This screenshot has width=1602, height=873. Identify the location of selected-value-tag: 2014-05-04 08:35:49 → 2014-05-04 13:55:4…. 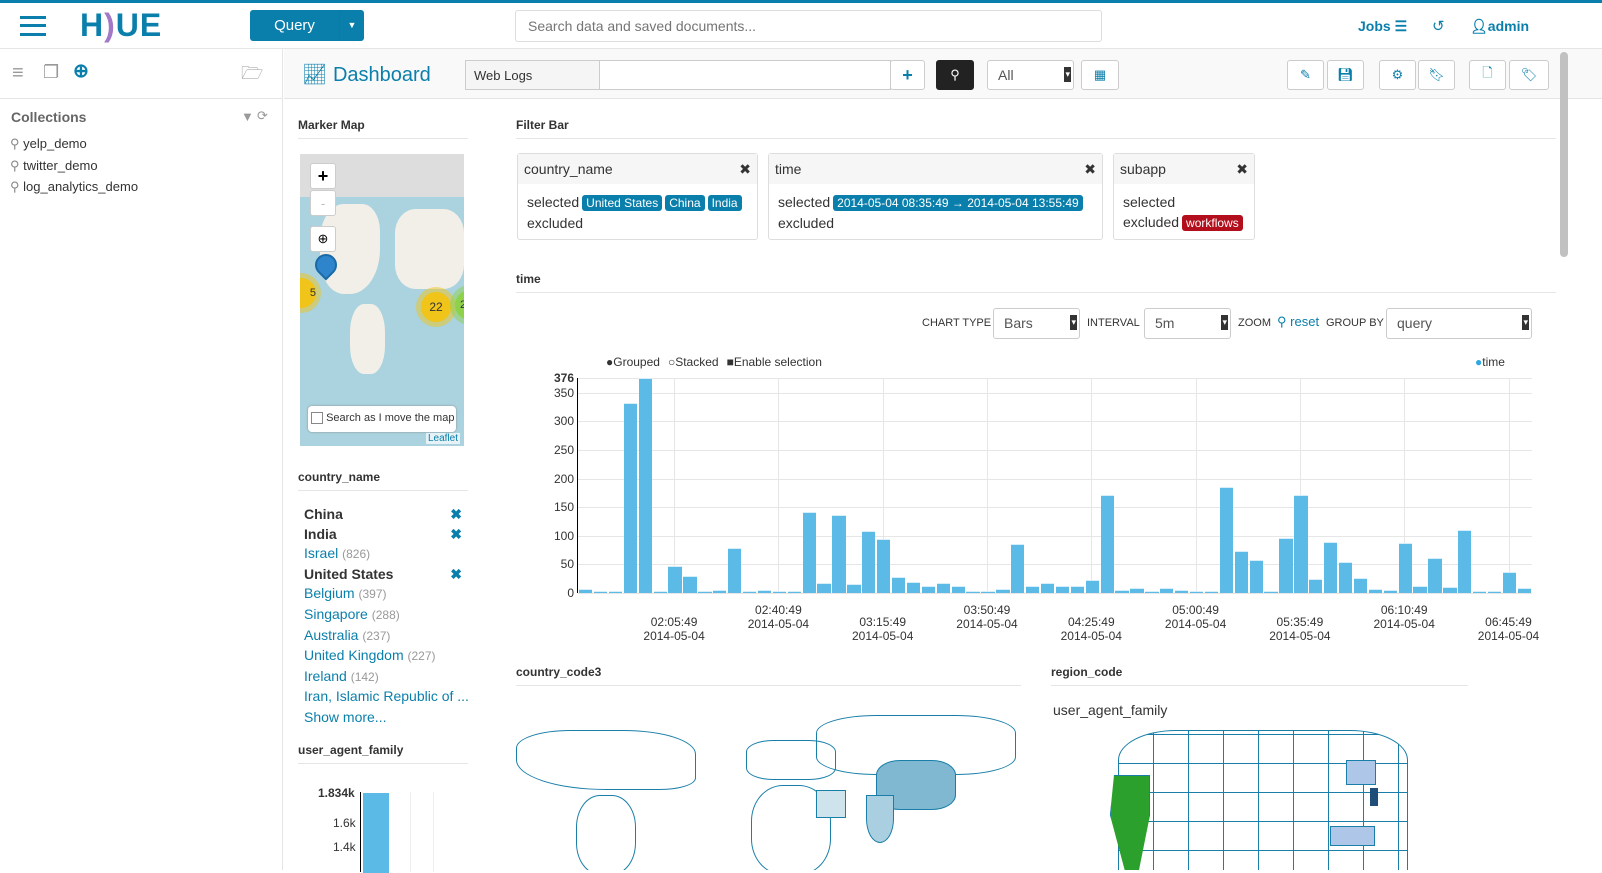
(958, 203).